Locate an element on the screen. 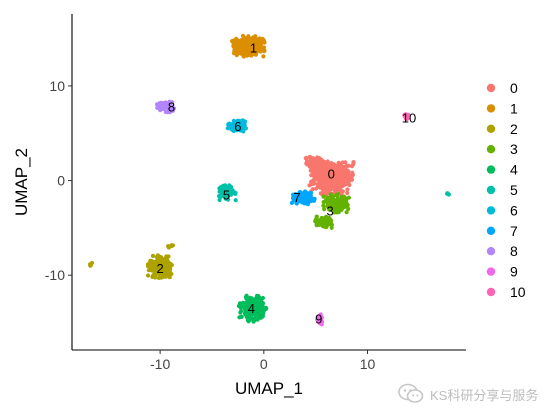  cluster-label-7: 7 is located at coordinates (296, 197).